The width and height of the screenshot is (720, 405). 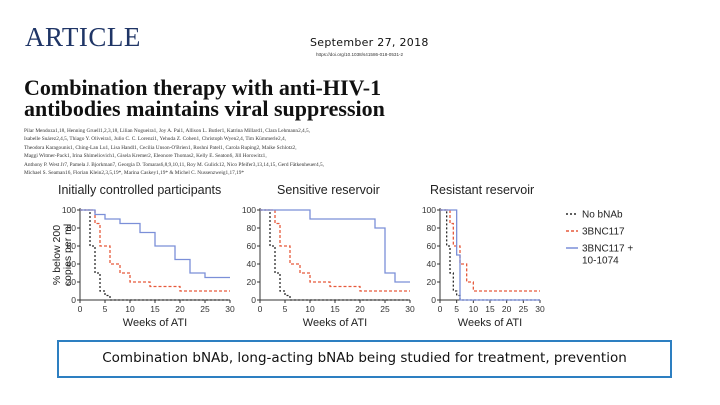 What do you see at coordinates (335, 323) in the screenshot?
I see `x-axis-label-1: Weeks of ATI` at bounding box center [335, 323].